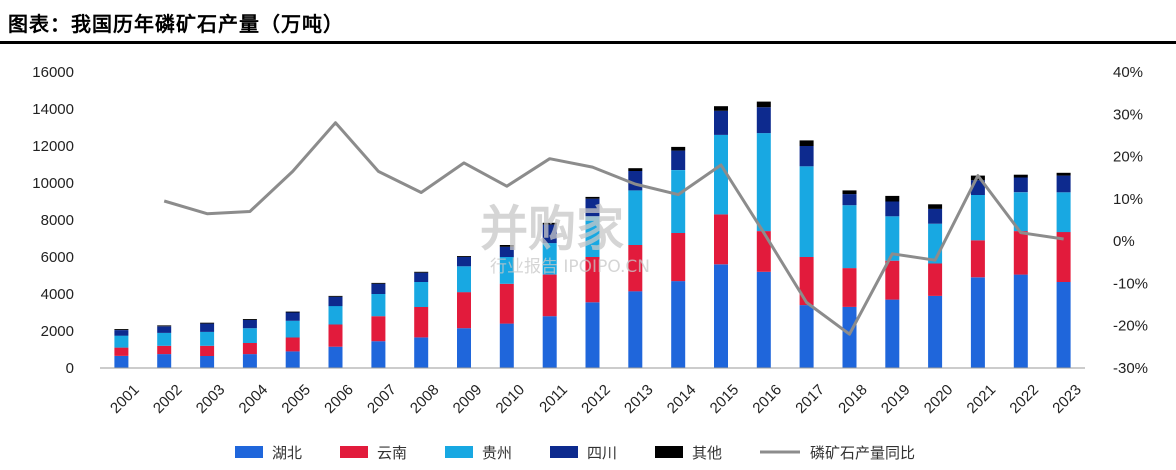 This screenshot has height=470, width=1176. What do you see at coordinates (810, 399) in the screenshot?
I see `x-tick-label: 2017` at bounding box center [810, 399].